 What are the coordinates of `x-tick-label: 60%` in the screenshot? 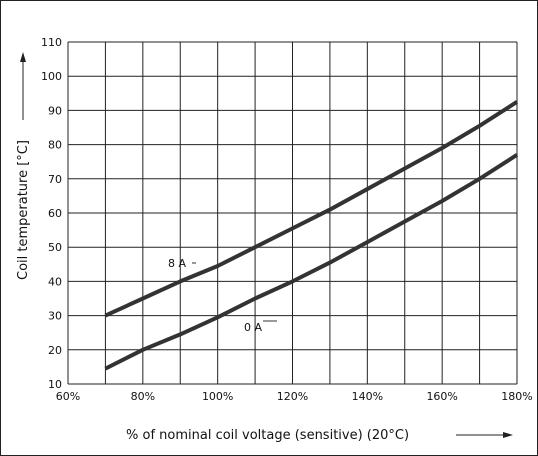 It's located at (68, 396).